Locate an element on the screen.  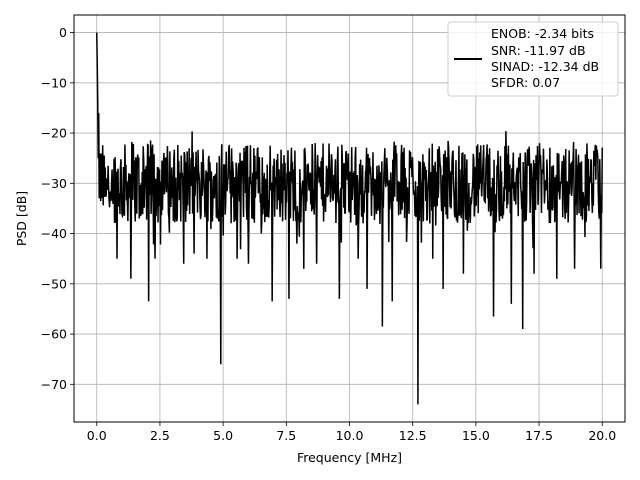
x-tick-label: 10.0 is located at coordinates (350, 435).